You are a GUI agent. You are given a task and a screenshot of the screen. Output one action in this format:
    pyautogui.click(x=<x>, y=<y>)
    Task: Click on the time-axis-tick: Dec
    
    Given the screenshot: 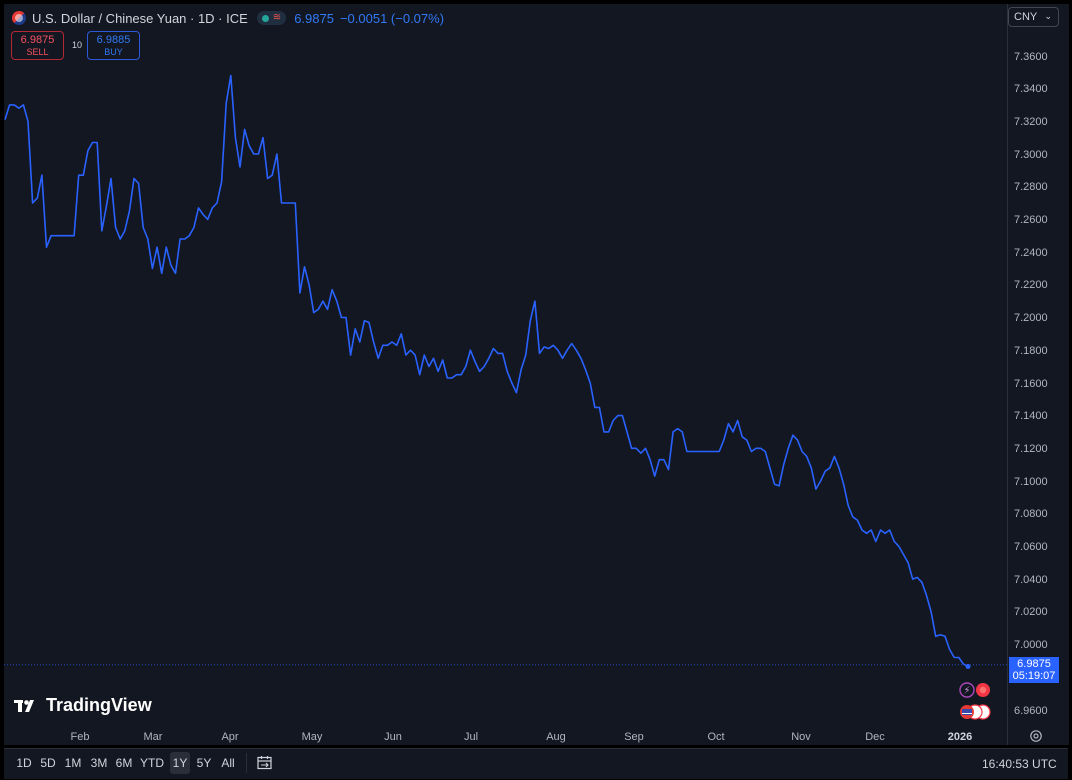 What is the action you would take?
    pyautogui.click(x=875, y=737)
    